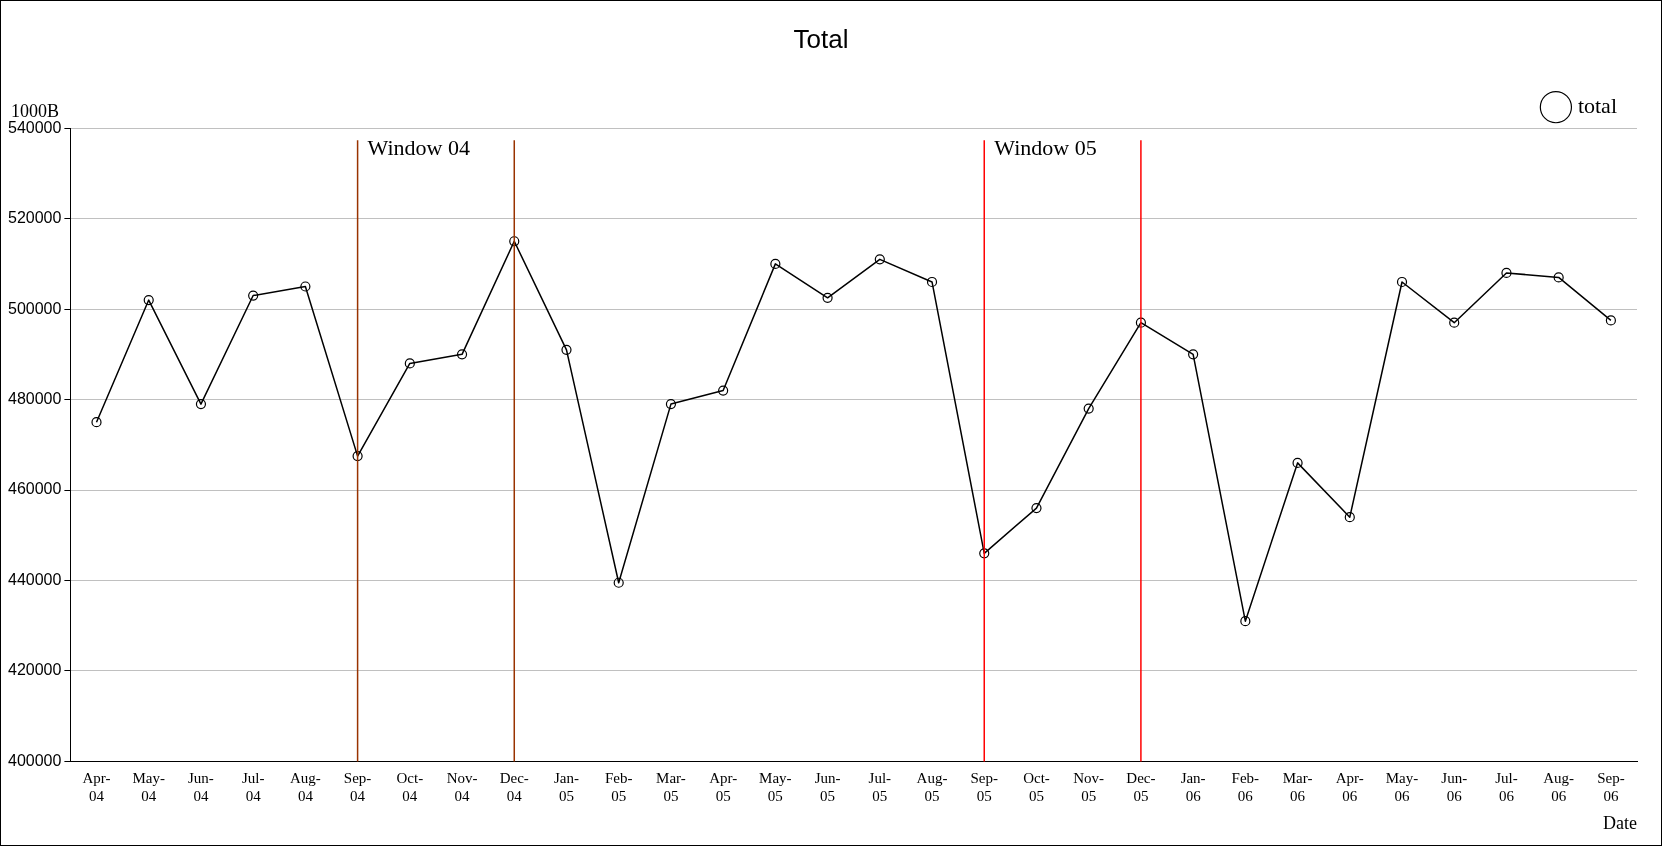 The image size is (1662, 846). What do you see at coordinates (357, 787) in the screenshot?
I see `x-tick-label: Sep-04` at bounding box center [357, 787].